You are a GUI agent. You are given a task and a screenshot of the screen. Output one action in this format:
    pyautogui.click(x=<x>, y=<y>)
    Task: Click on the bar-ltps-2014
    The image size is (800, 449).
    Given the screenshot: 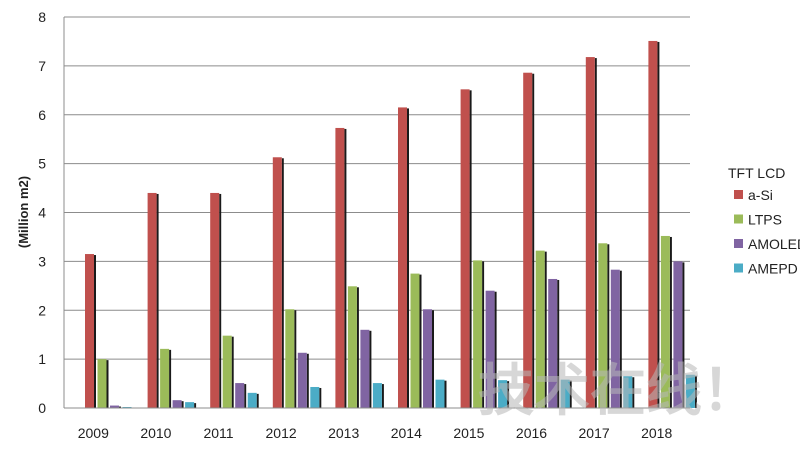 What is the action you would take?
    pyautogui.click(x=415, y=340)
    